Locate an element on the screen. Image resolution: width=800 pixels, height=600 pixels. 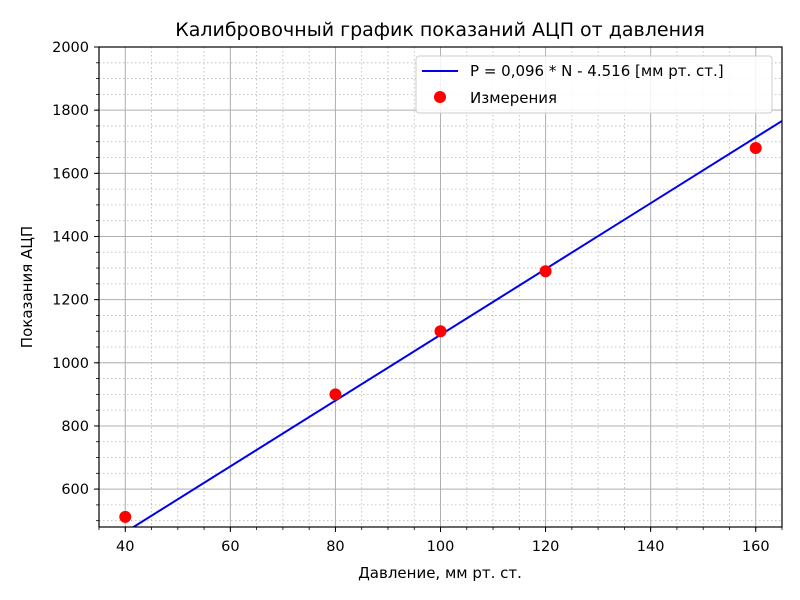
x-tick-label: 120 is located at coordinates (546, 547).